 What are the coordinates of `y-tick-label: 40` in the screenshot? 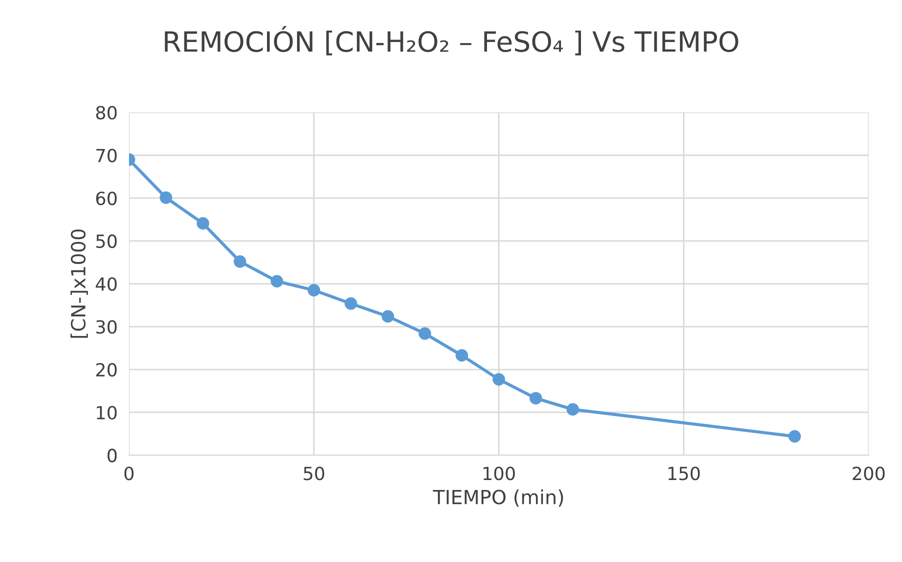 It's located at (106, 284).